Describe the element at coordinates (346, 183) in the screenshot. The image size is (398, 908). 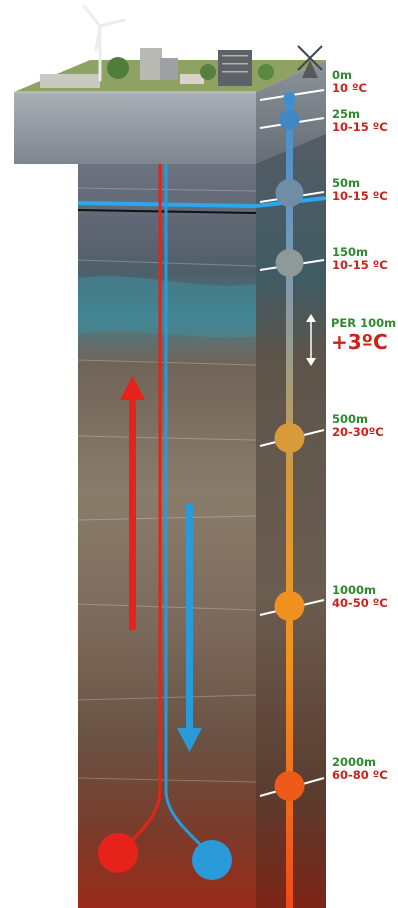
I see `depth-value: 50m` at that location.